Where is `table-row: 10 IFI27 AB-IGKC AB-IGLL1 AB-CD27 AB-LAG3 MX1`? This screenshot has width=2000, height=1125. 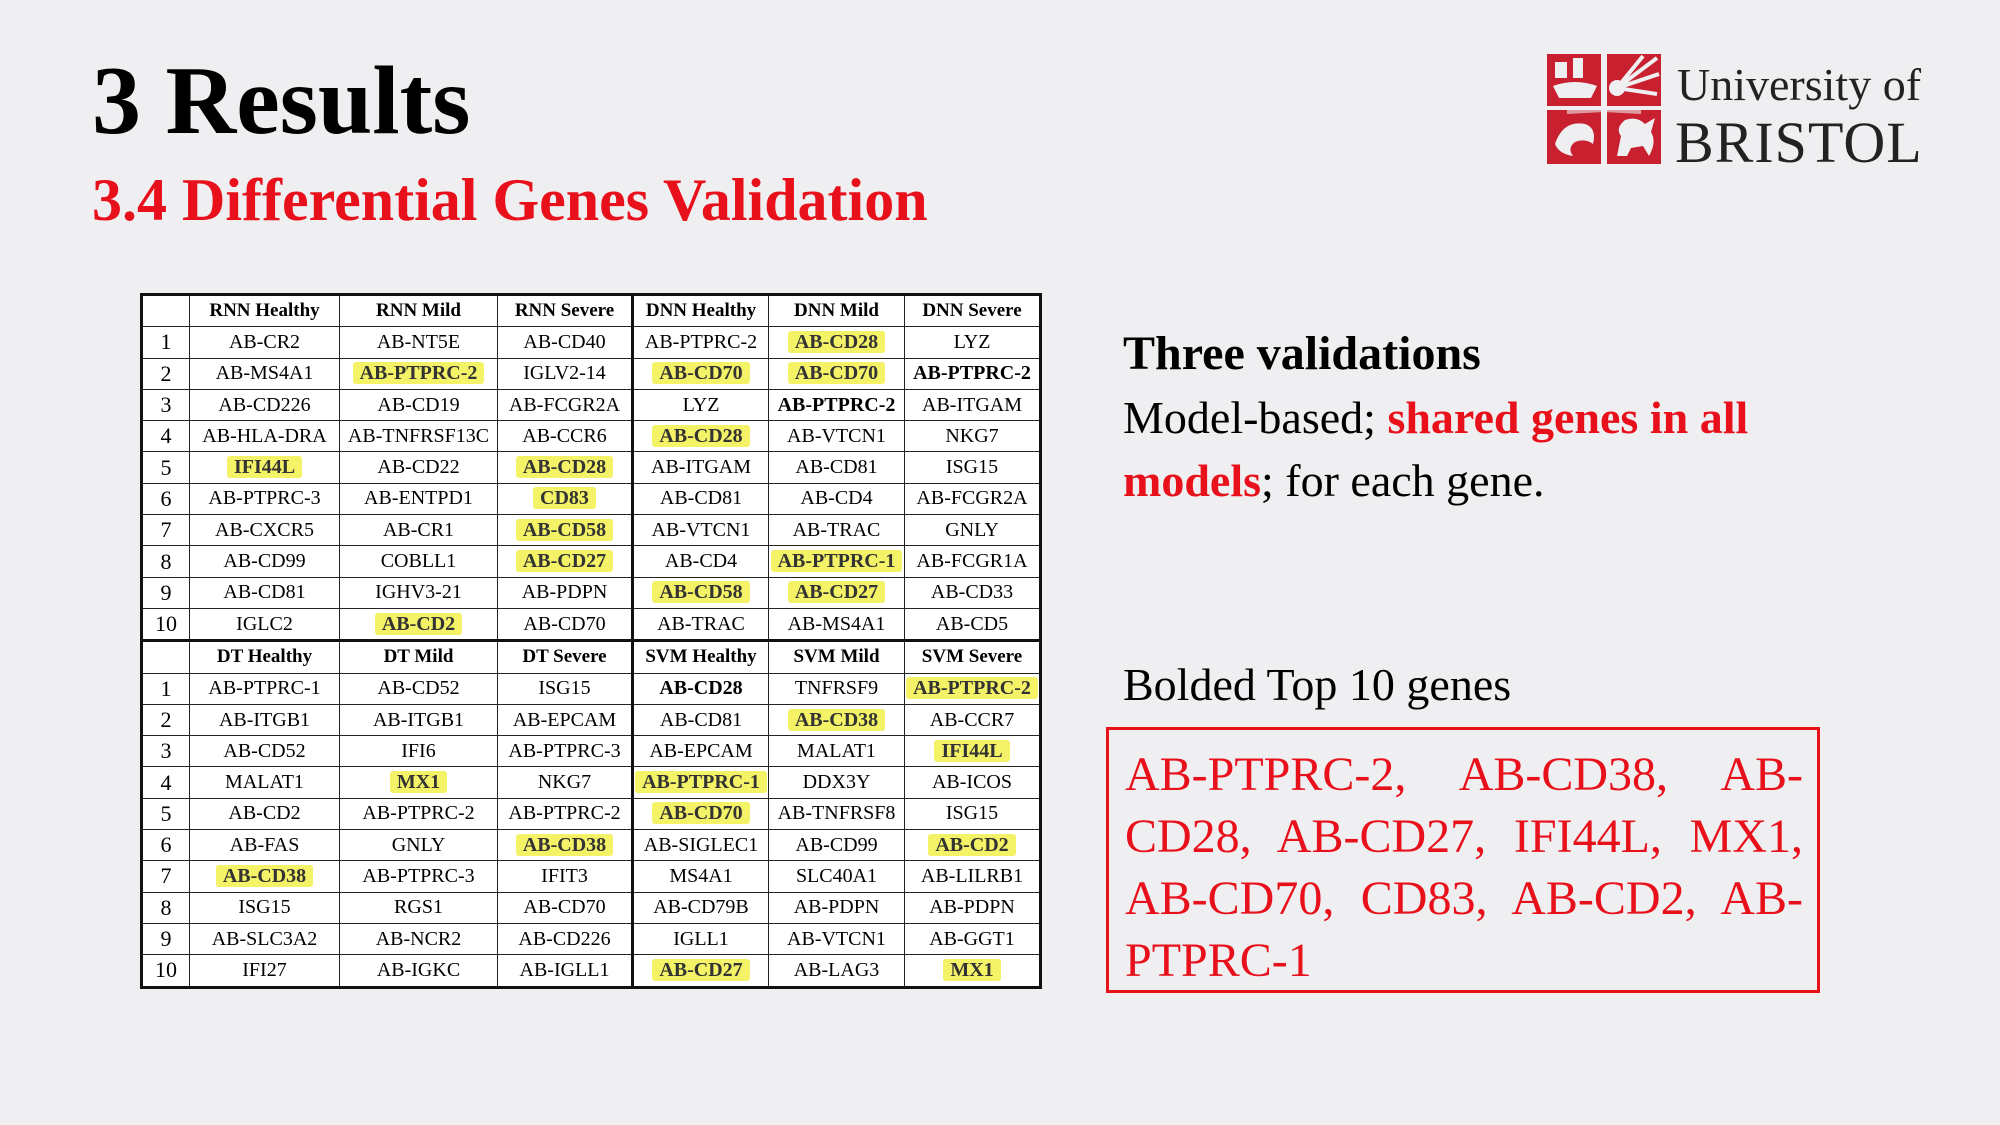 table-row: 10 IFI27 AB-IGKC AB-IGLL1 AB-CD27 AB-LAG3 MX1 is located at coordinates (591, 971).